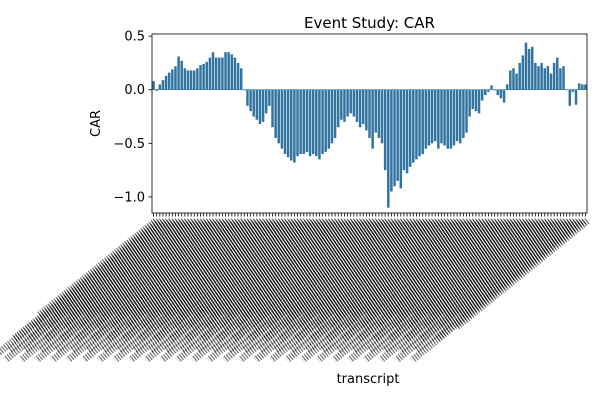 The image size is (600, 400). I want to click on chart-title: Event Study: CAR, so click(369, 23).